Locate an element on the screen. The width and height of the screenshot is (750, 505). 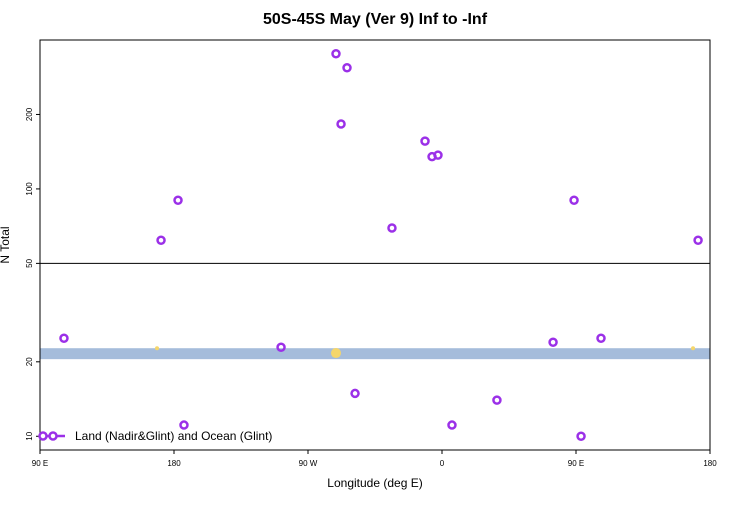
y-tick-label: 200 is located at coordinates (29, 114).